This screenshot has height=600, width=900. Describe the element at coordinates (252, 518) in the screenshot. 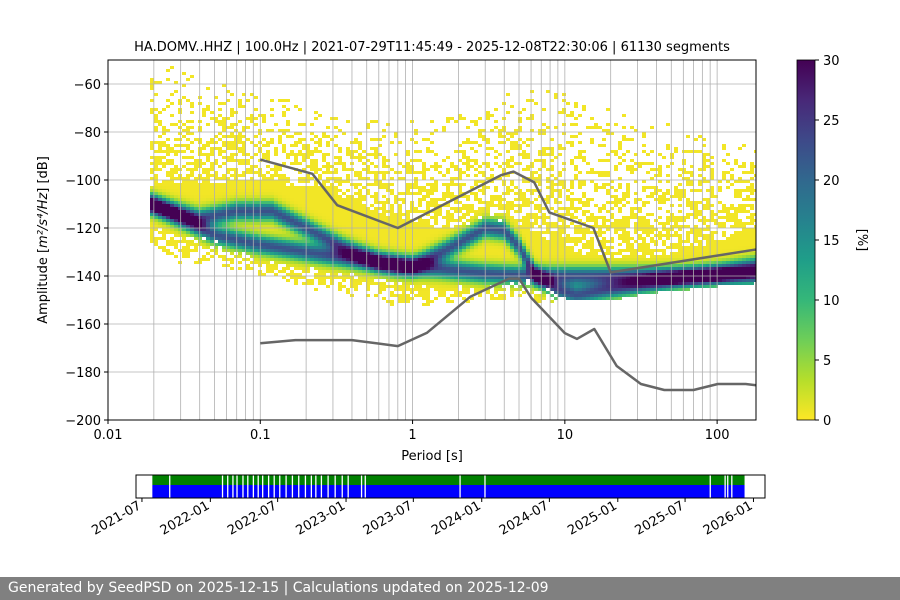

I see `timeline-tick-label: 2022-07` at that location.